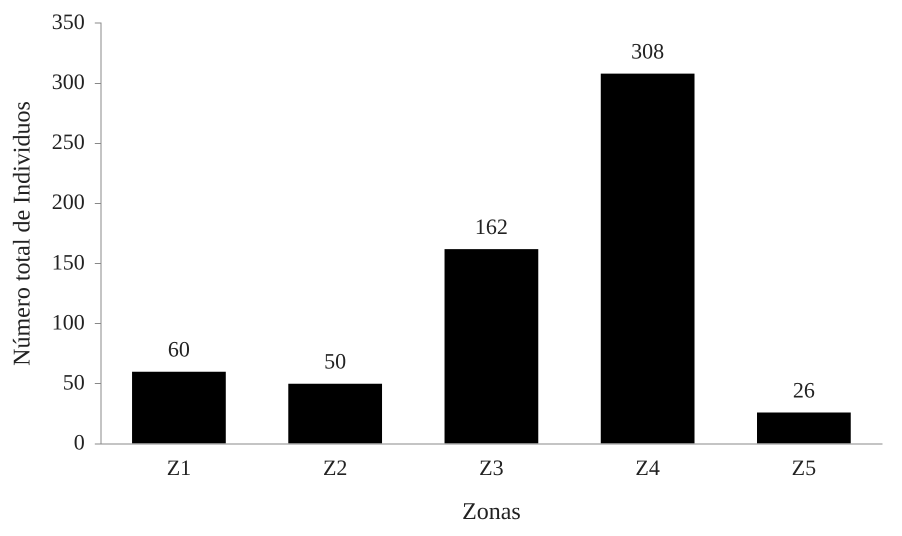 The height and width of the screenshot is (536, 902). I want to click on data-label: 60, so click(179, 349).